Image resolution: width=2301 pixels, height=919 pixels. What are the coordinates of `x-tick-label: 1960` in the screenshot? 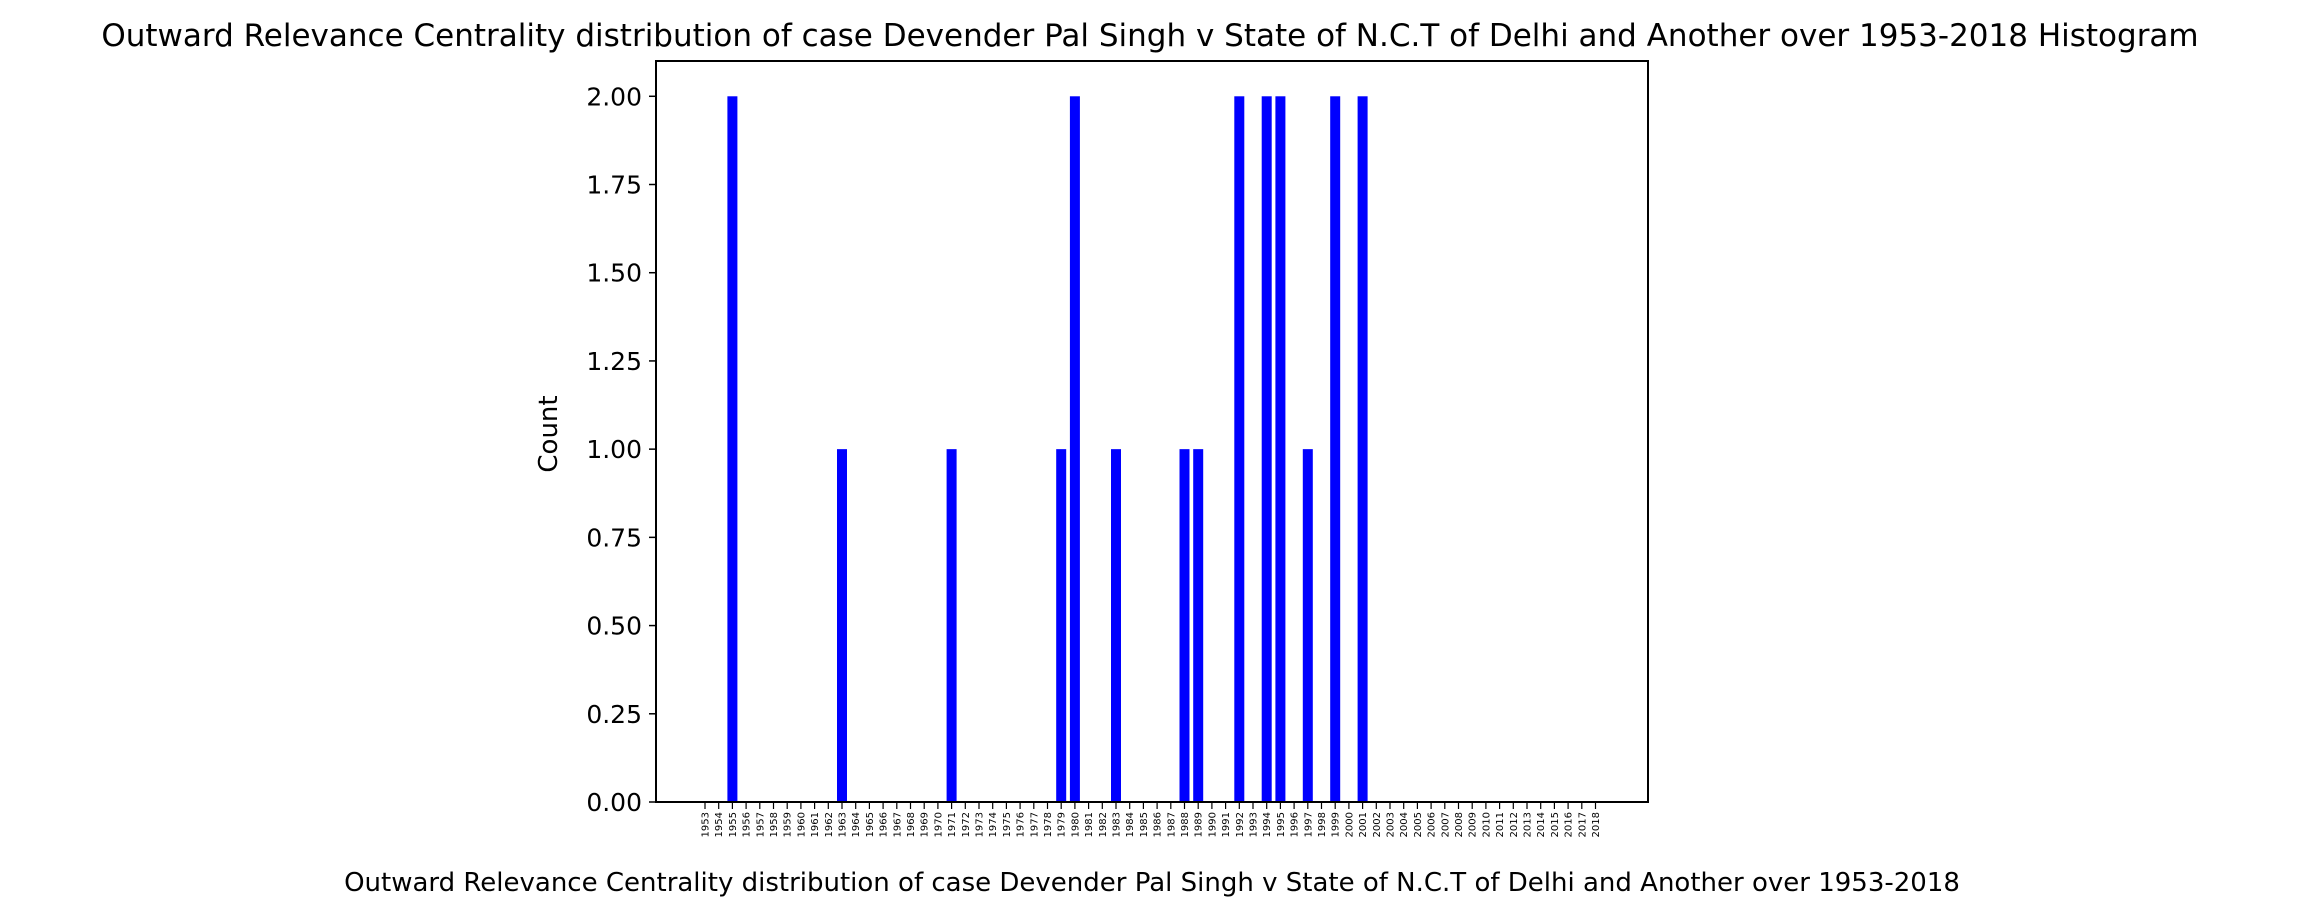 It's located at (801, 824).